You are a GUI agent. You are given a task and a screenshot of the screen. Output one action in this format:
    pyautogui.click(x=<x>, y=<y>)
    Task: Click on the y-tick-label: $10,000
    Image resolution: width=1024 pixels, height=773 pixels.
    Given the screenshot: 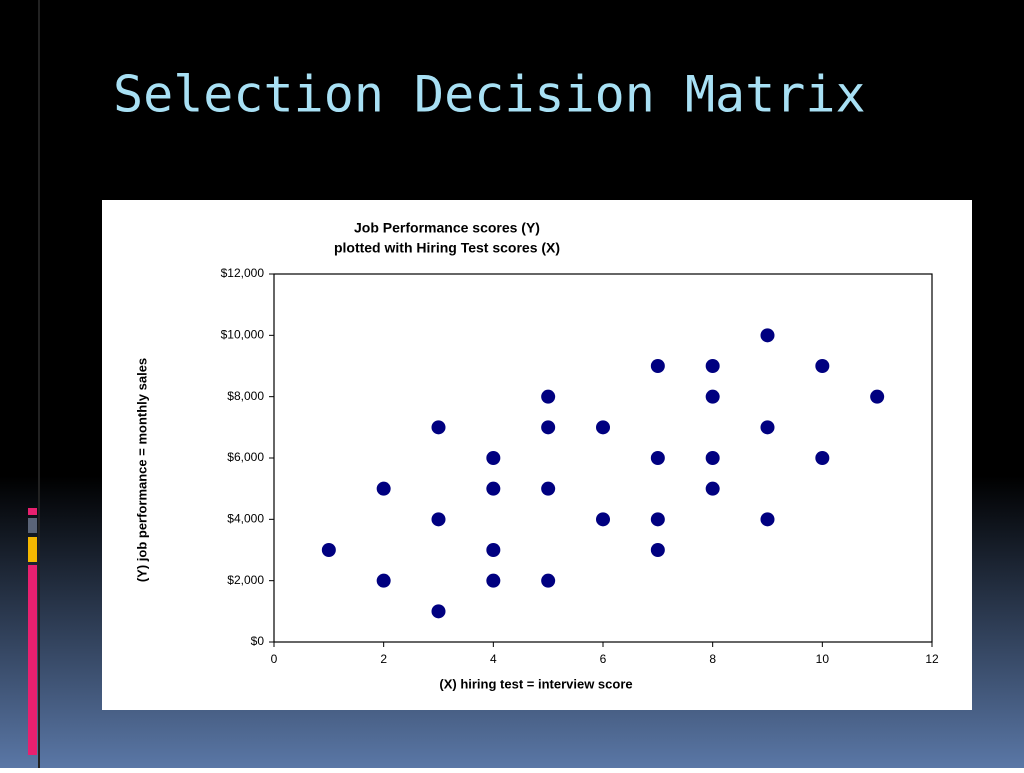 What is the action you would take?
    pyautogui.click(x=243, y=335)
    